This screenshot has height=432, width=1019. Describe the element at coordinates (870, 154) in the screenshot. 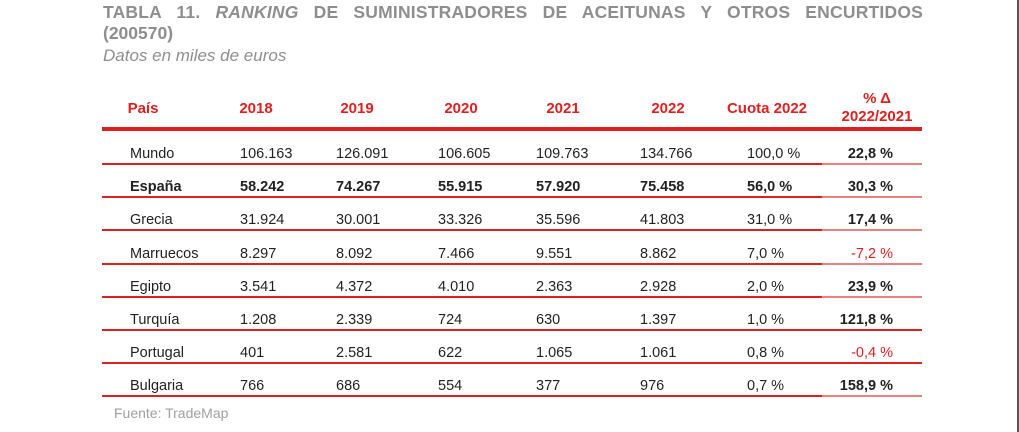

I see `variation-cell: 22,8 %` at that location.